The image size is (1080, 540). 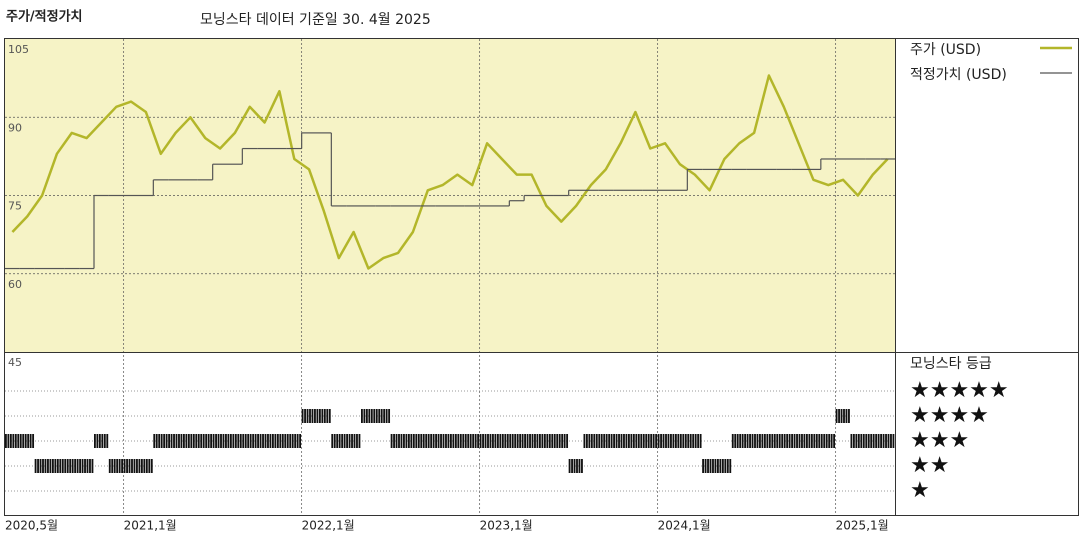 I want to click on x-tick-label: 2023,1월, so click(x=506, y=526).